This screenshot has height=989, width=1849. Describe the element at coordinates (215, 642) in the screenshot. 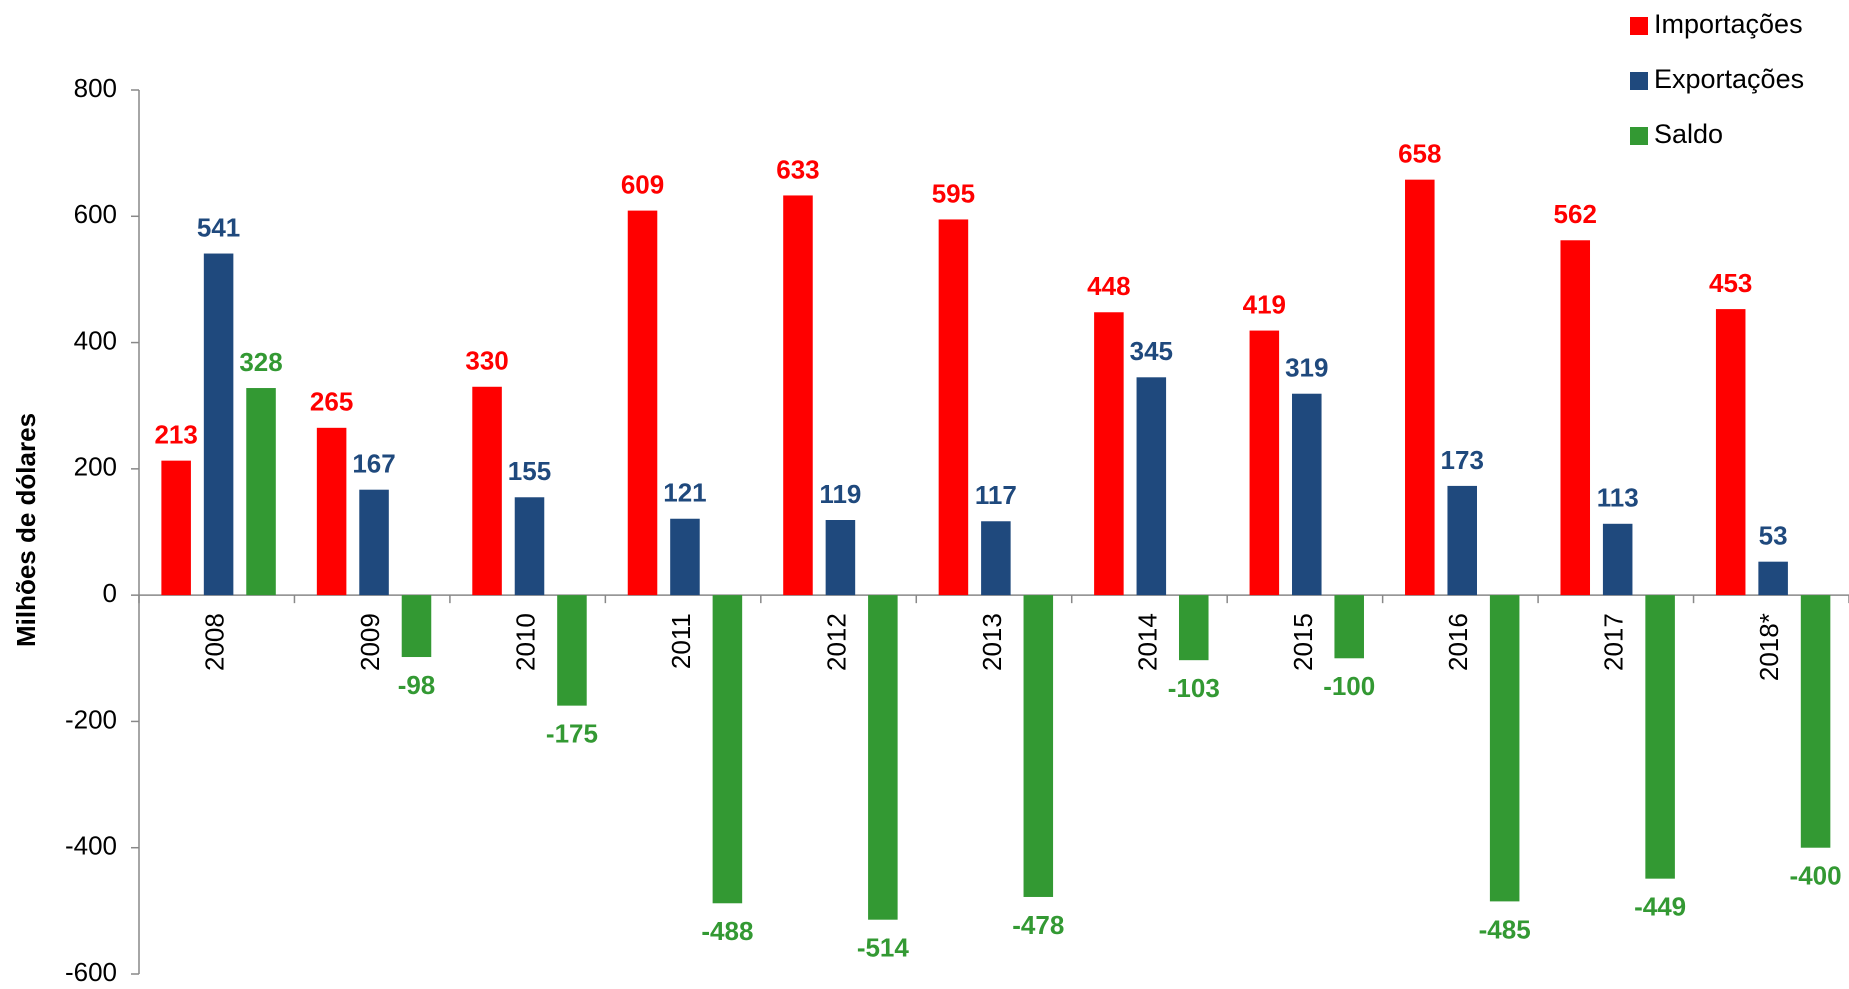

I see `x-tick-label: 2008` at that location.